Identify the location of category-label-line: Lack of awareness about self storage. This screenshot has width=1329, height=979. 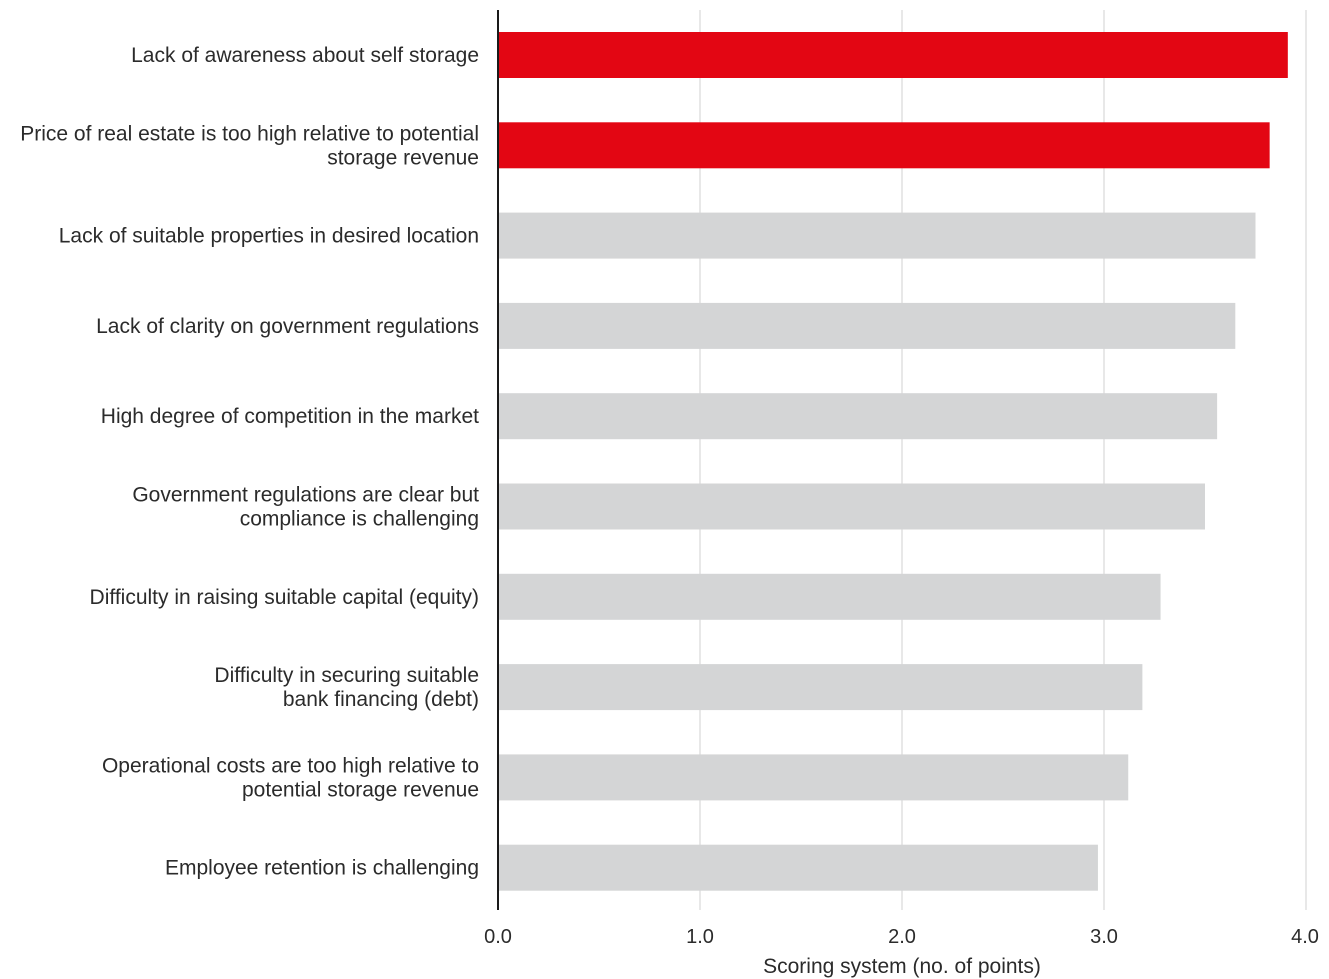
(305, 55).